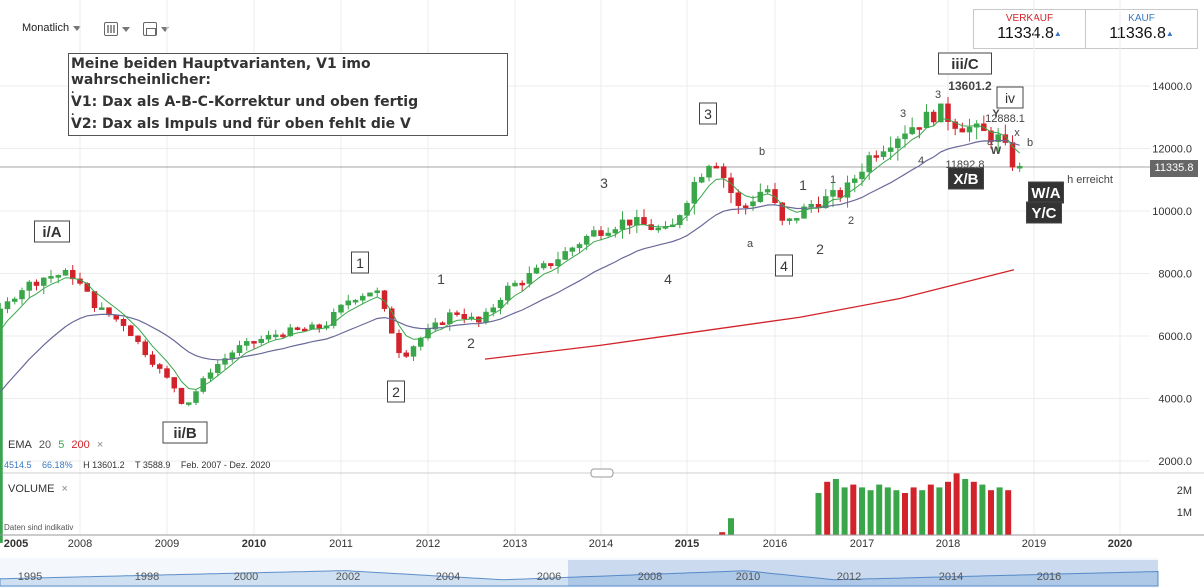  I want to click on volume-legend: VOLUME ×, so click(38, 489).